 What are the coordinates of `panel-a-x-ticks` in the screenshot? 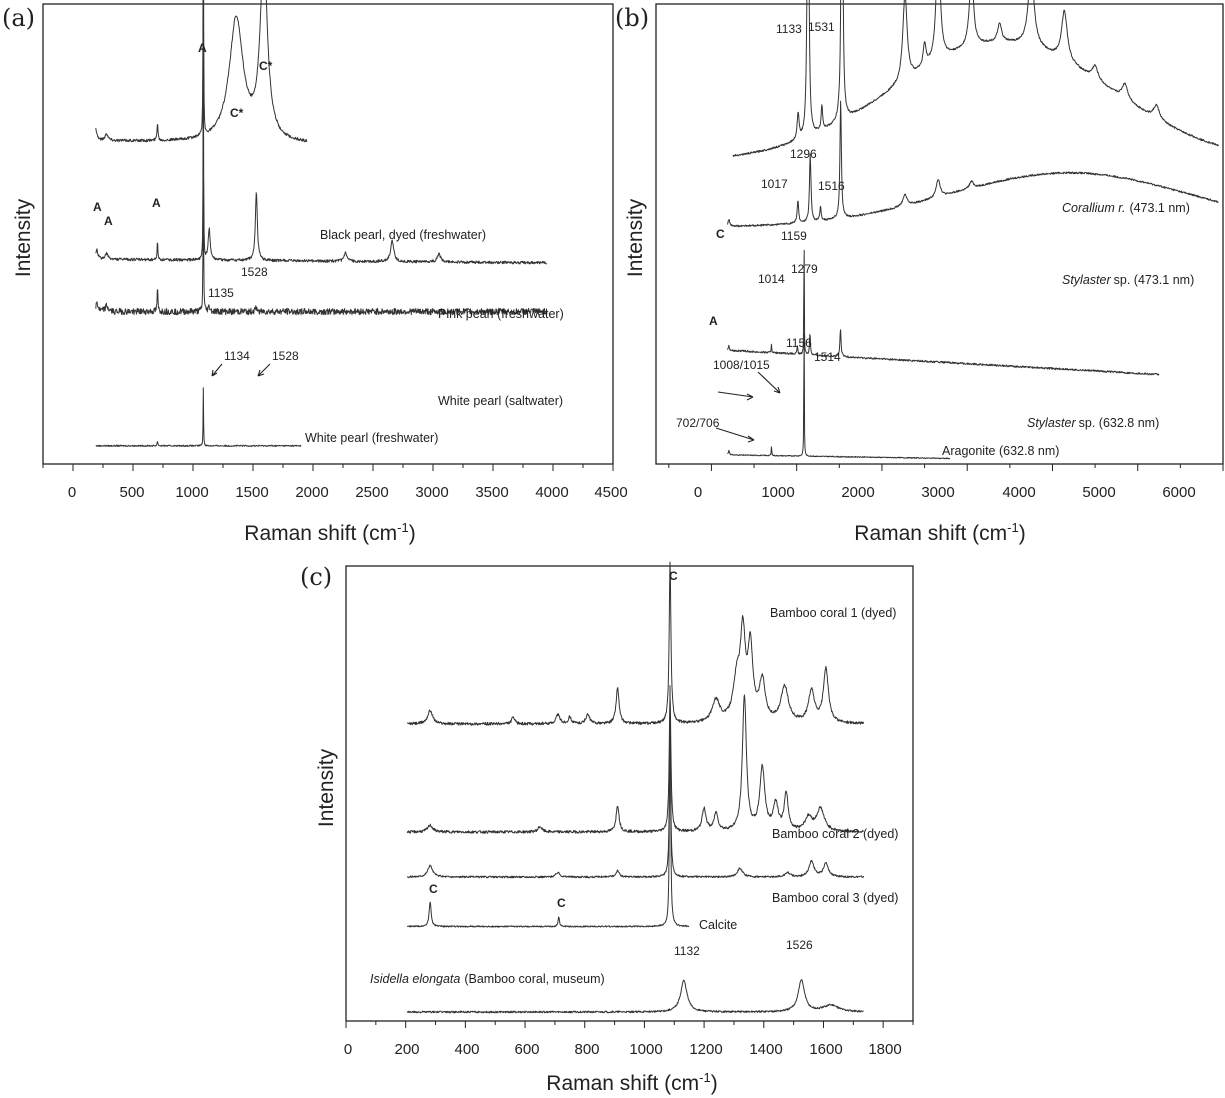 It's located at (328, 467).